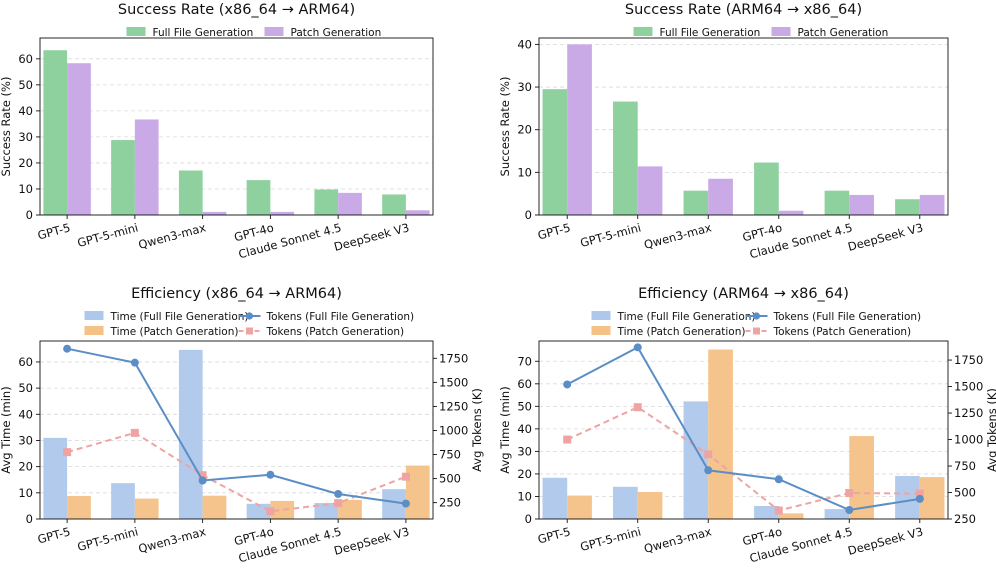  Describe the element at coordinates (885, 541) in the screenshot. I see `x-tick-label: DeepSeek V3` at that location.